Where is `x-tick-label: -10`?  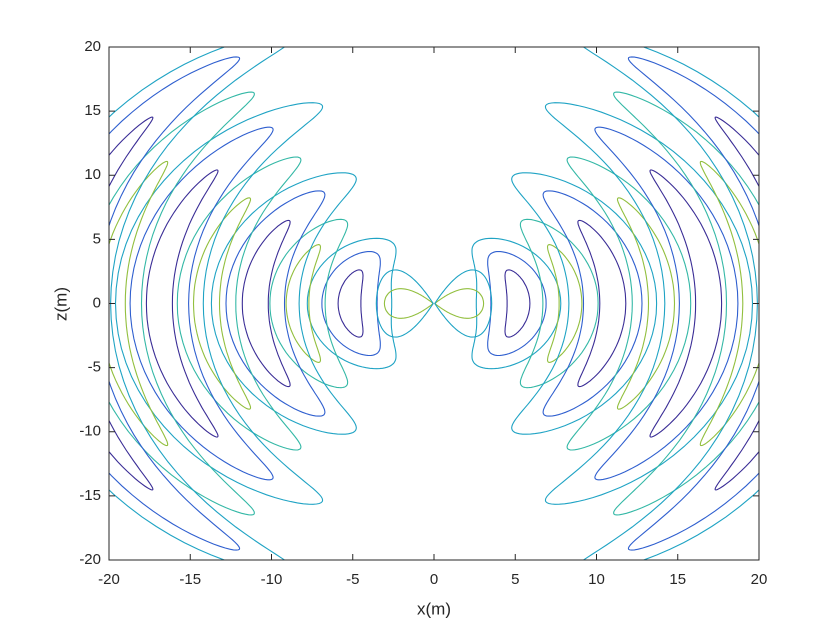 x-tick-label: -10 is located at coordinates (272, 579).